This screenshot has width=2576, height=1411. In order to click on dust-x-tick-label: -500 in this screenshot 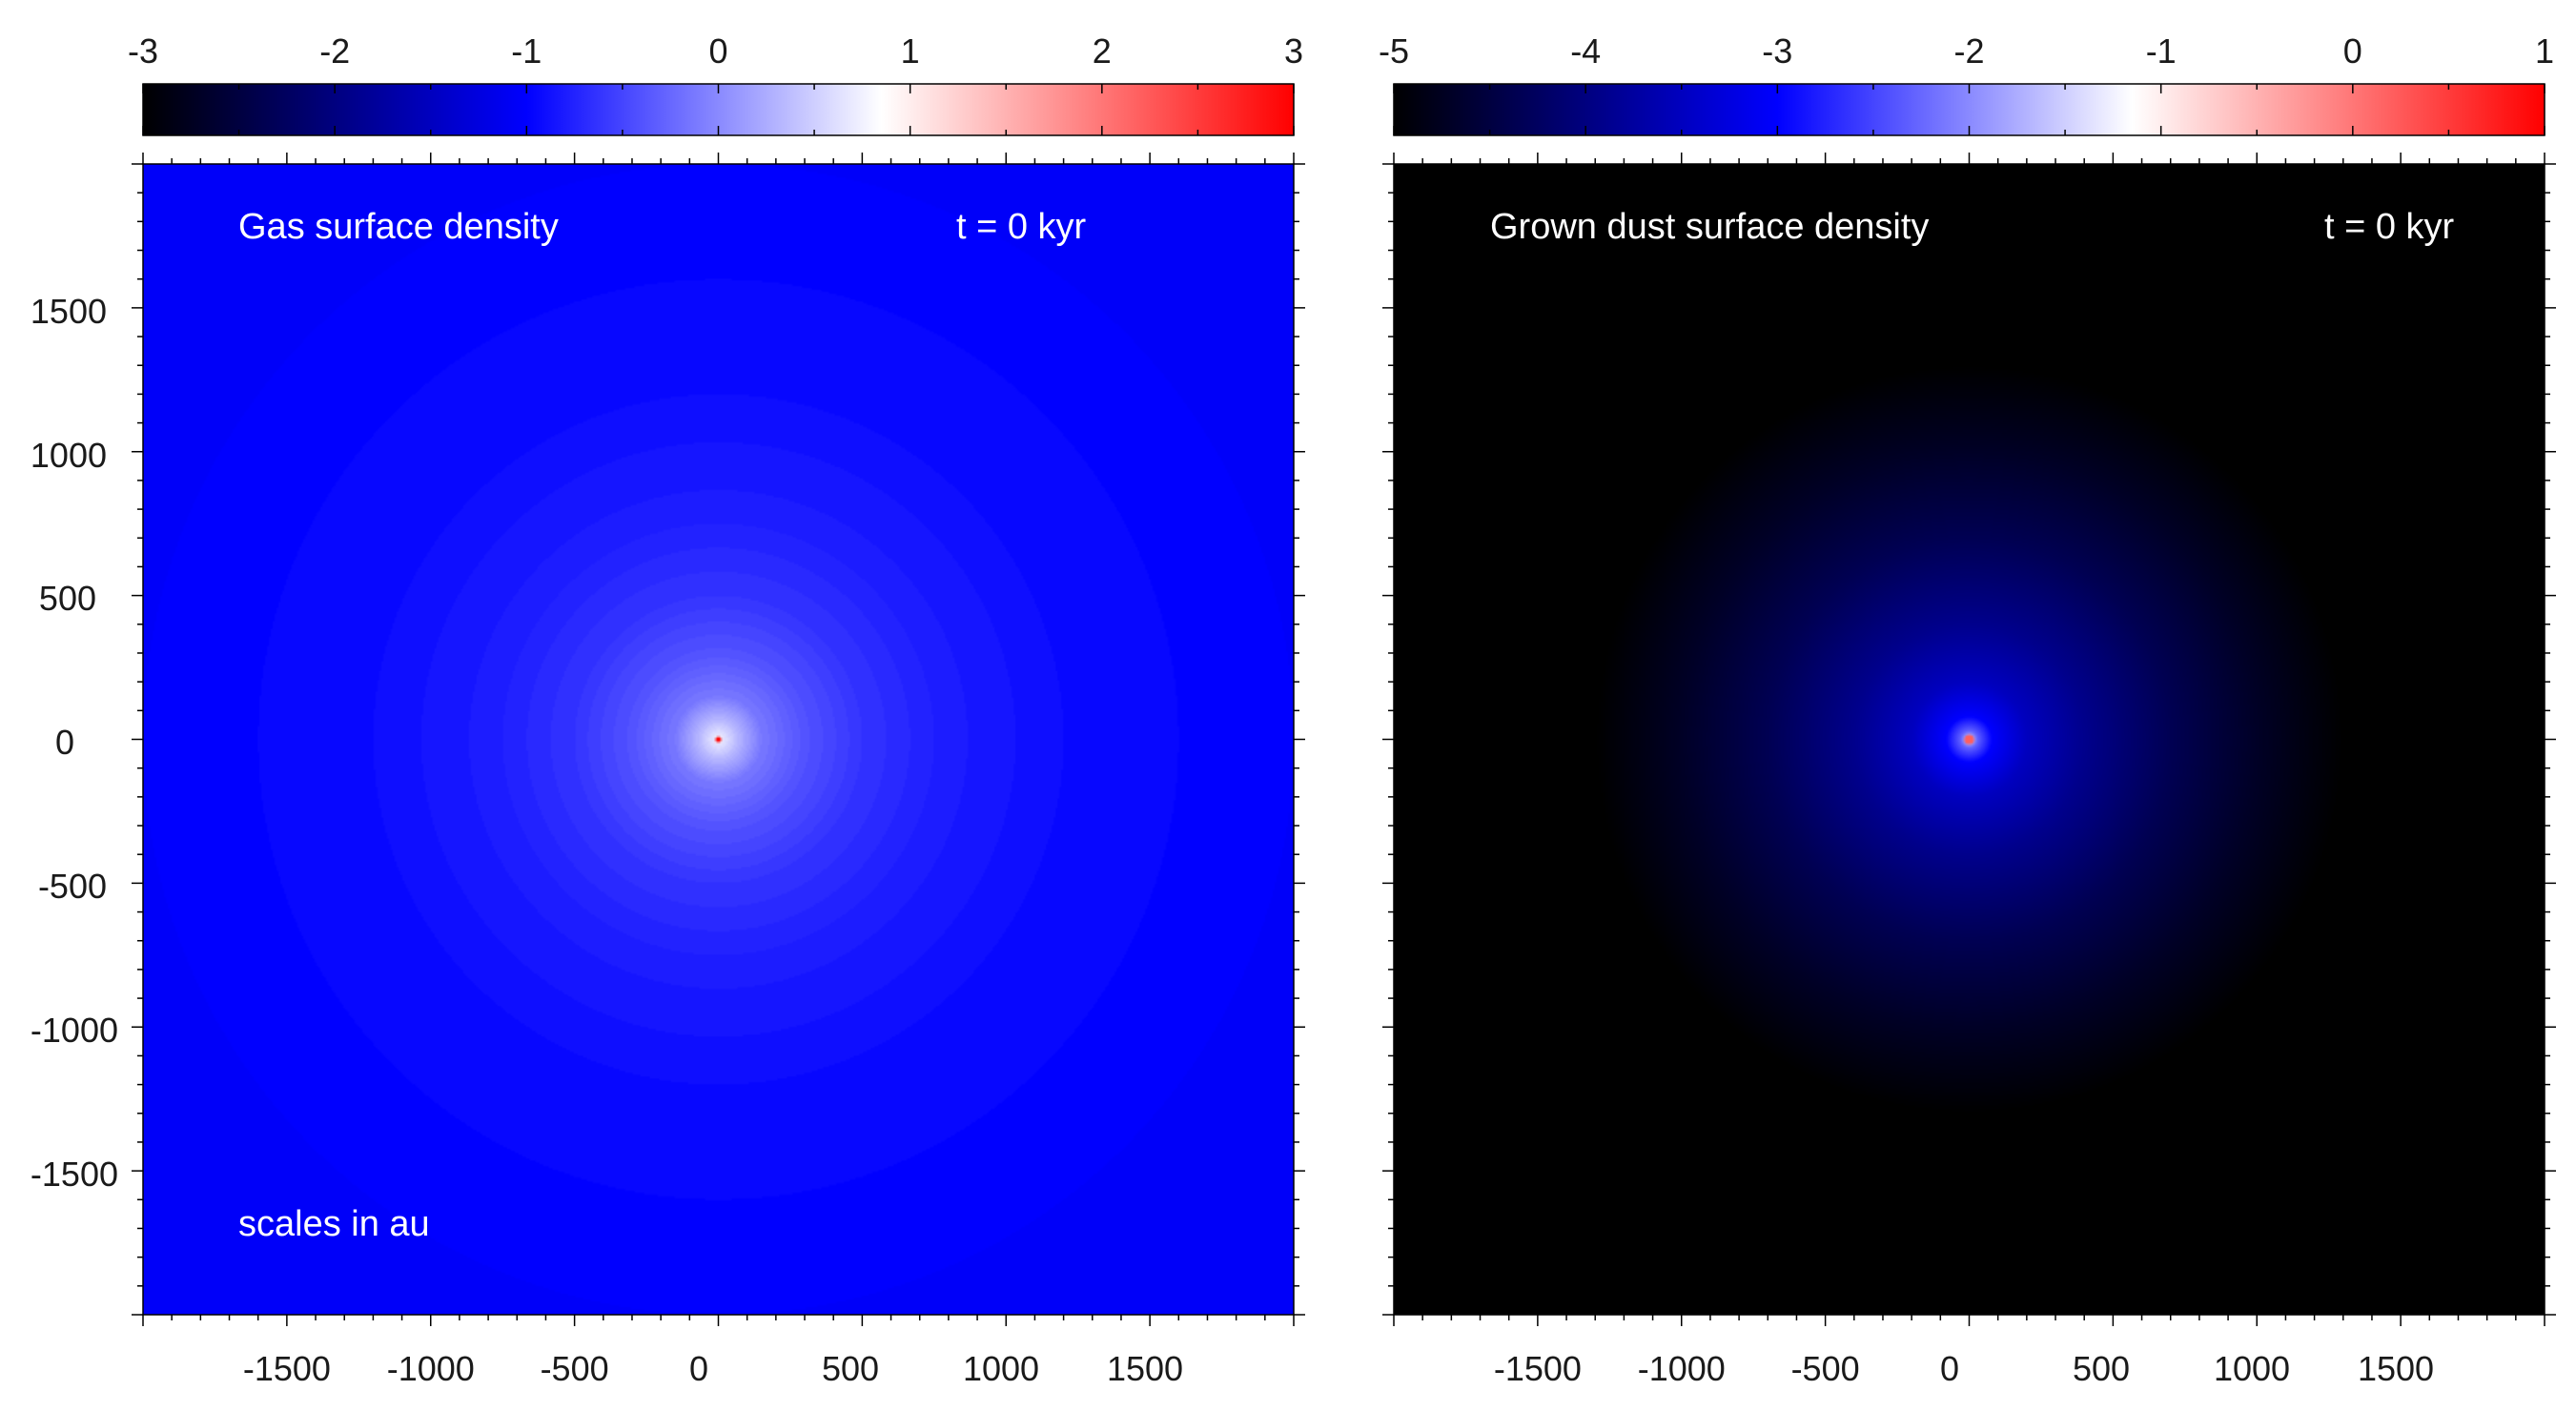, I will do `click(1826, 1368)`.